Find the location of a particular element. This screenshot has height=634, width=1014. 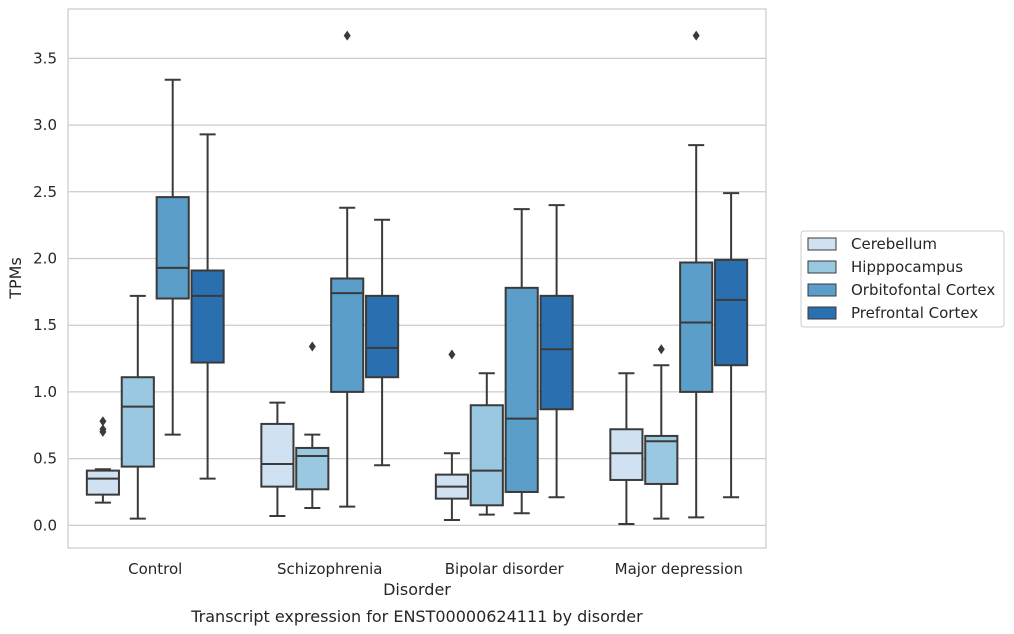

legend-frame is located at coordinates (902, 279).